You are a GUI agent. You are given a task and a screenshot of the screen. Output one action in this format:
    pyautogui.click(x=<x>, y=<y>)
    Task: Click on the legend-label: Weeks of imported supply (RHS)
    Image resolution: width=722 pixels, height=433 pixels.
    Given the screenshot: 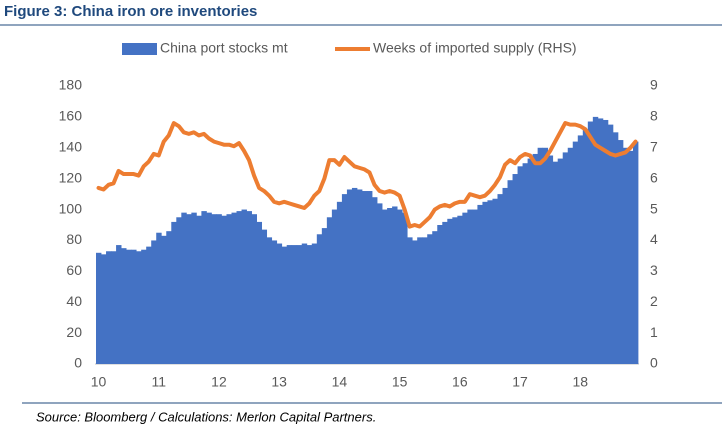 What is the action you would take?
    pyautogui.click(x=475, y=48)
    